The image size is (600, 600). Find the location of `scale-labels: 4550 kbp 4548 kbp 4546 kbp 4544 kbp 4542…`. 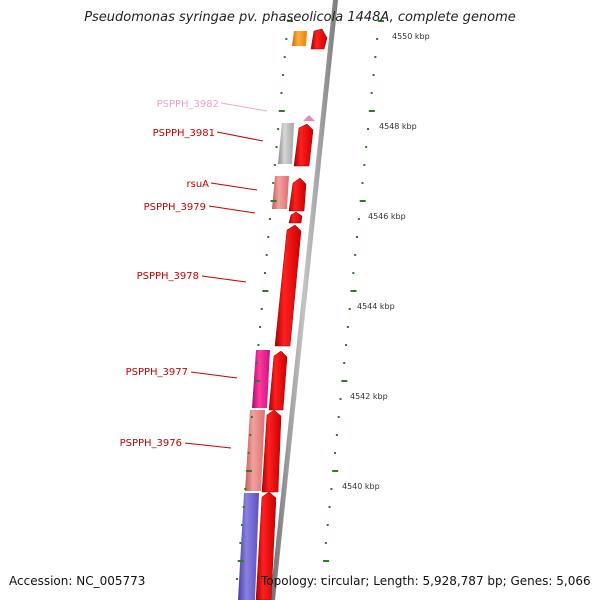

scale-labels: 4550 kbp 4548 kbp 4546 kbp 4544 kbp 4542… is located at coordinates (386, 261).